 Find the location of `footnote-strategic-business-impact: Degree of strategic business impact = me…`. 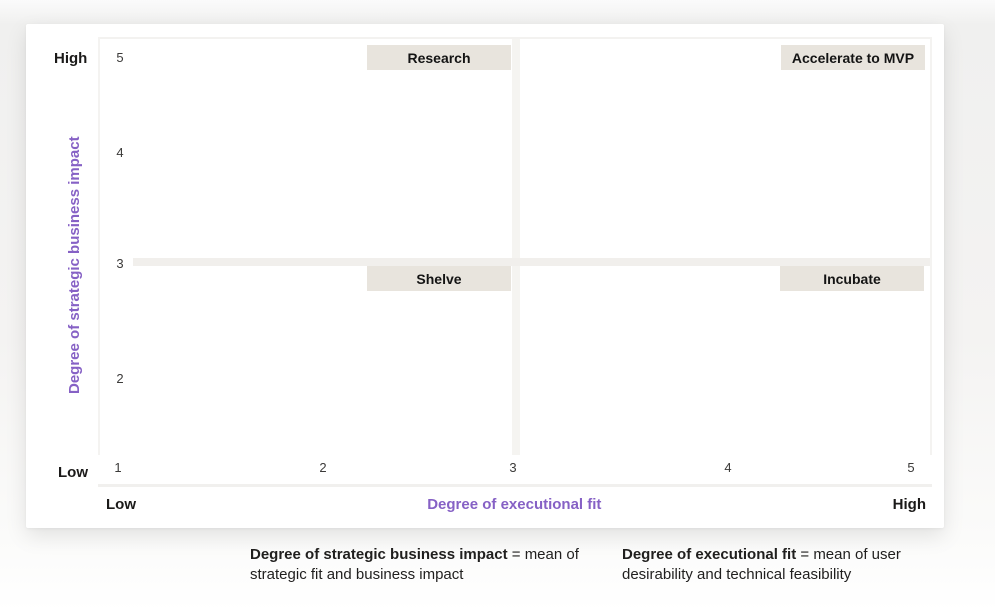

footnote-strategic-business-impact: Degree of strategic business impact = me… is located at coordinates (422, 565).